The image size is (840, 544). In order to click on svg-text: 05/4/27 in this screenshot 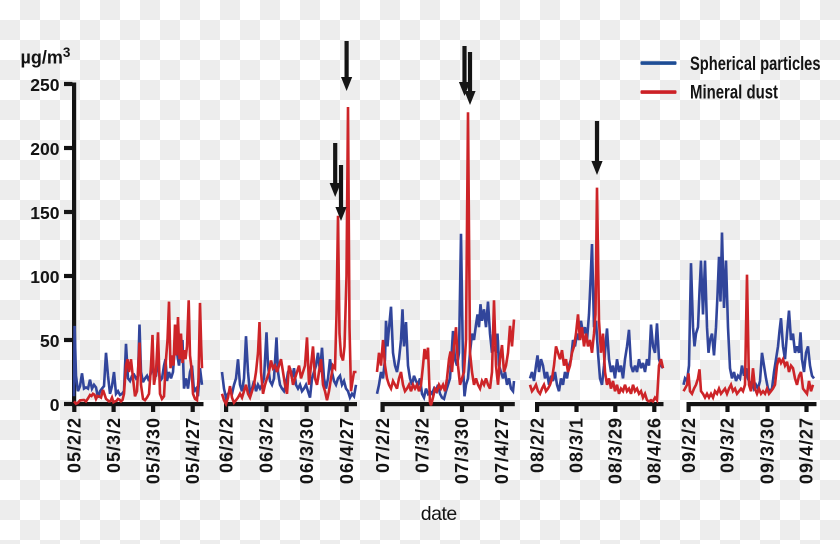, I will do `click(193, 450)`.